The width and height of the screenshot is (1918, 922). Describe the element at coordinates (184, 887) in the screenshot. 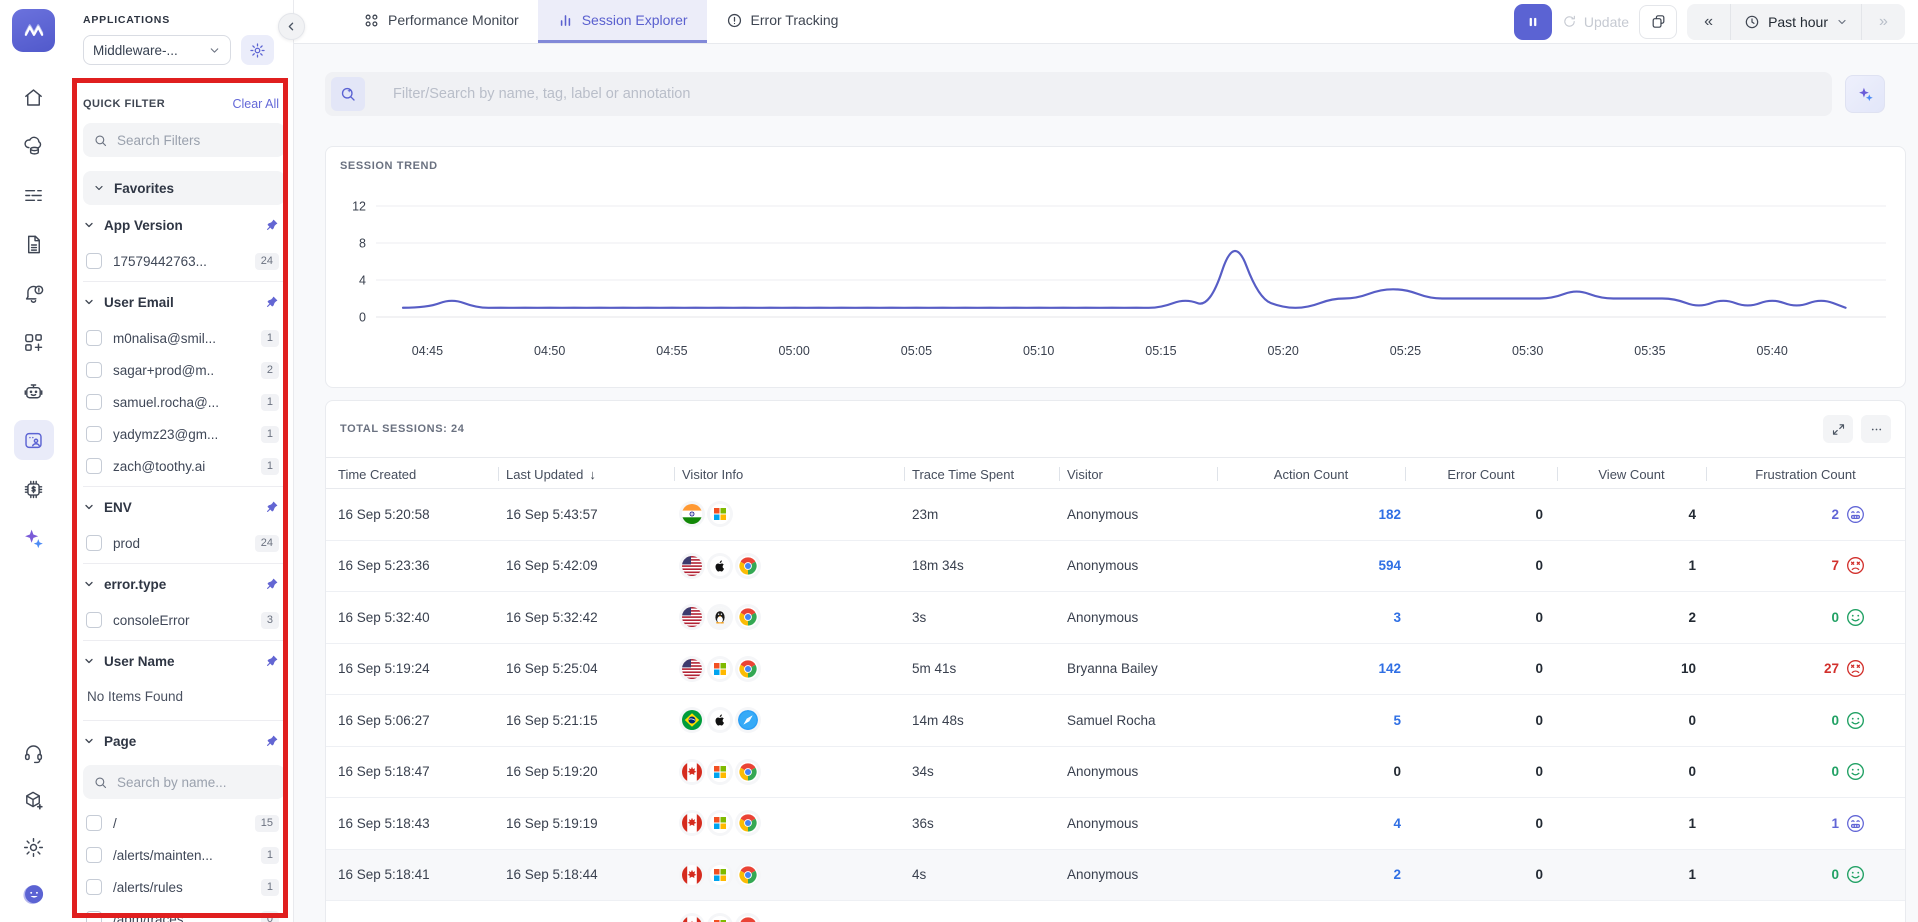

I see `filter-item-alerts-rules: /alerts/rules 1` at that location.